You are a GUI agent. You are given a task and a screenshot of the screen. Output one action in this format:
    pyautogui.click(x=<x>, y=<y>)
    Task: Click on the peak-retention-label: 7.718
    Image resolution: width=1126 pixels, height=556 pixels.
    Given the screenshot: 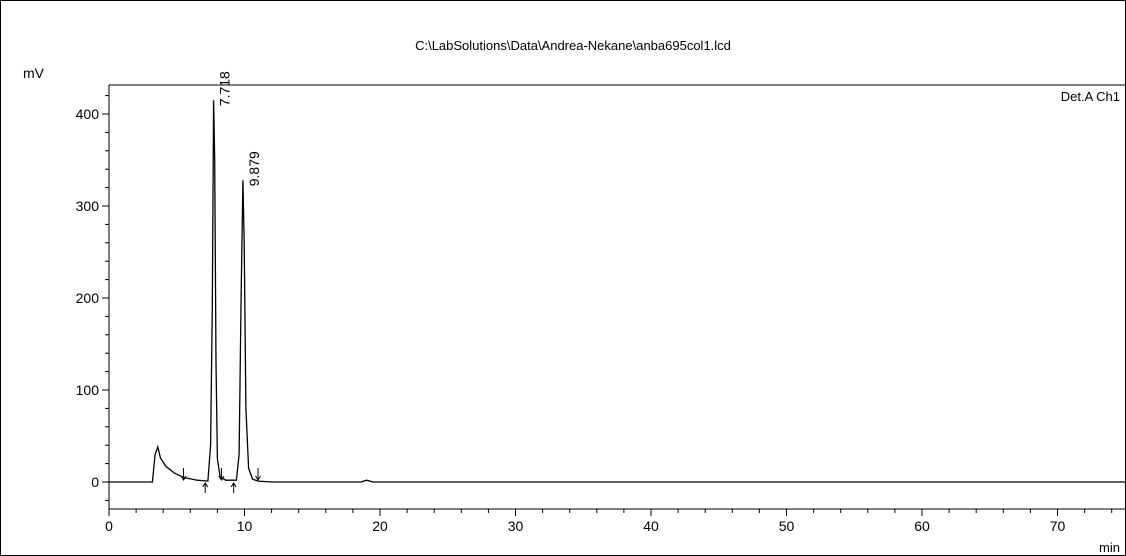 What is the action you would take?
    pyautogui.click(x=225, y=88)
    